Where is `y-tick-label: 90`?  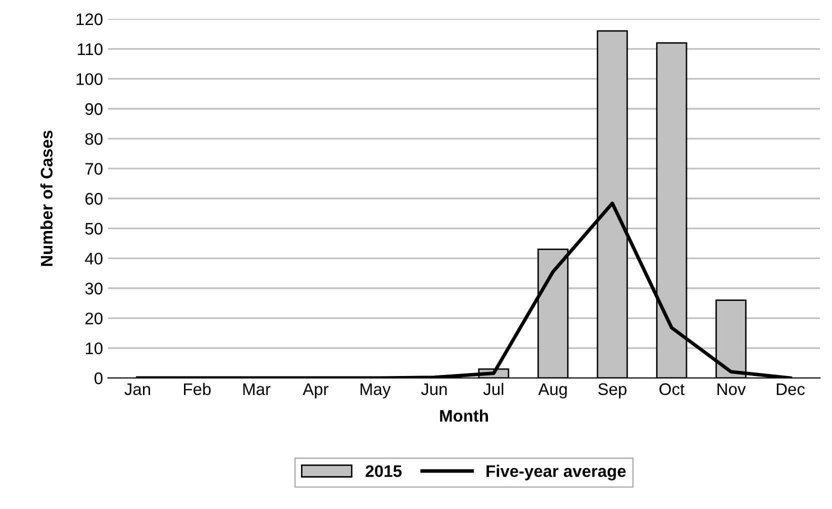
y-tick-label: 90 is located at coordinates (93, 109).